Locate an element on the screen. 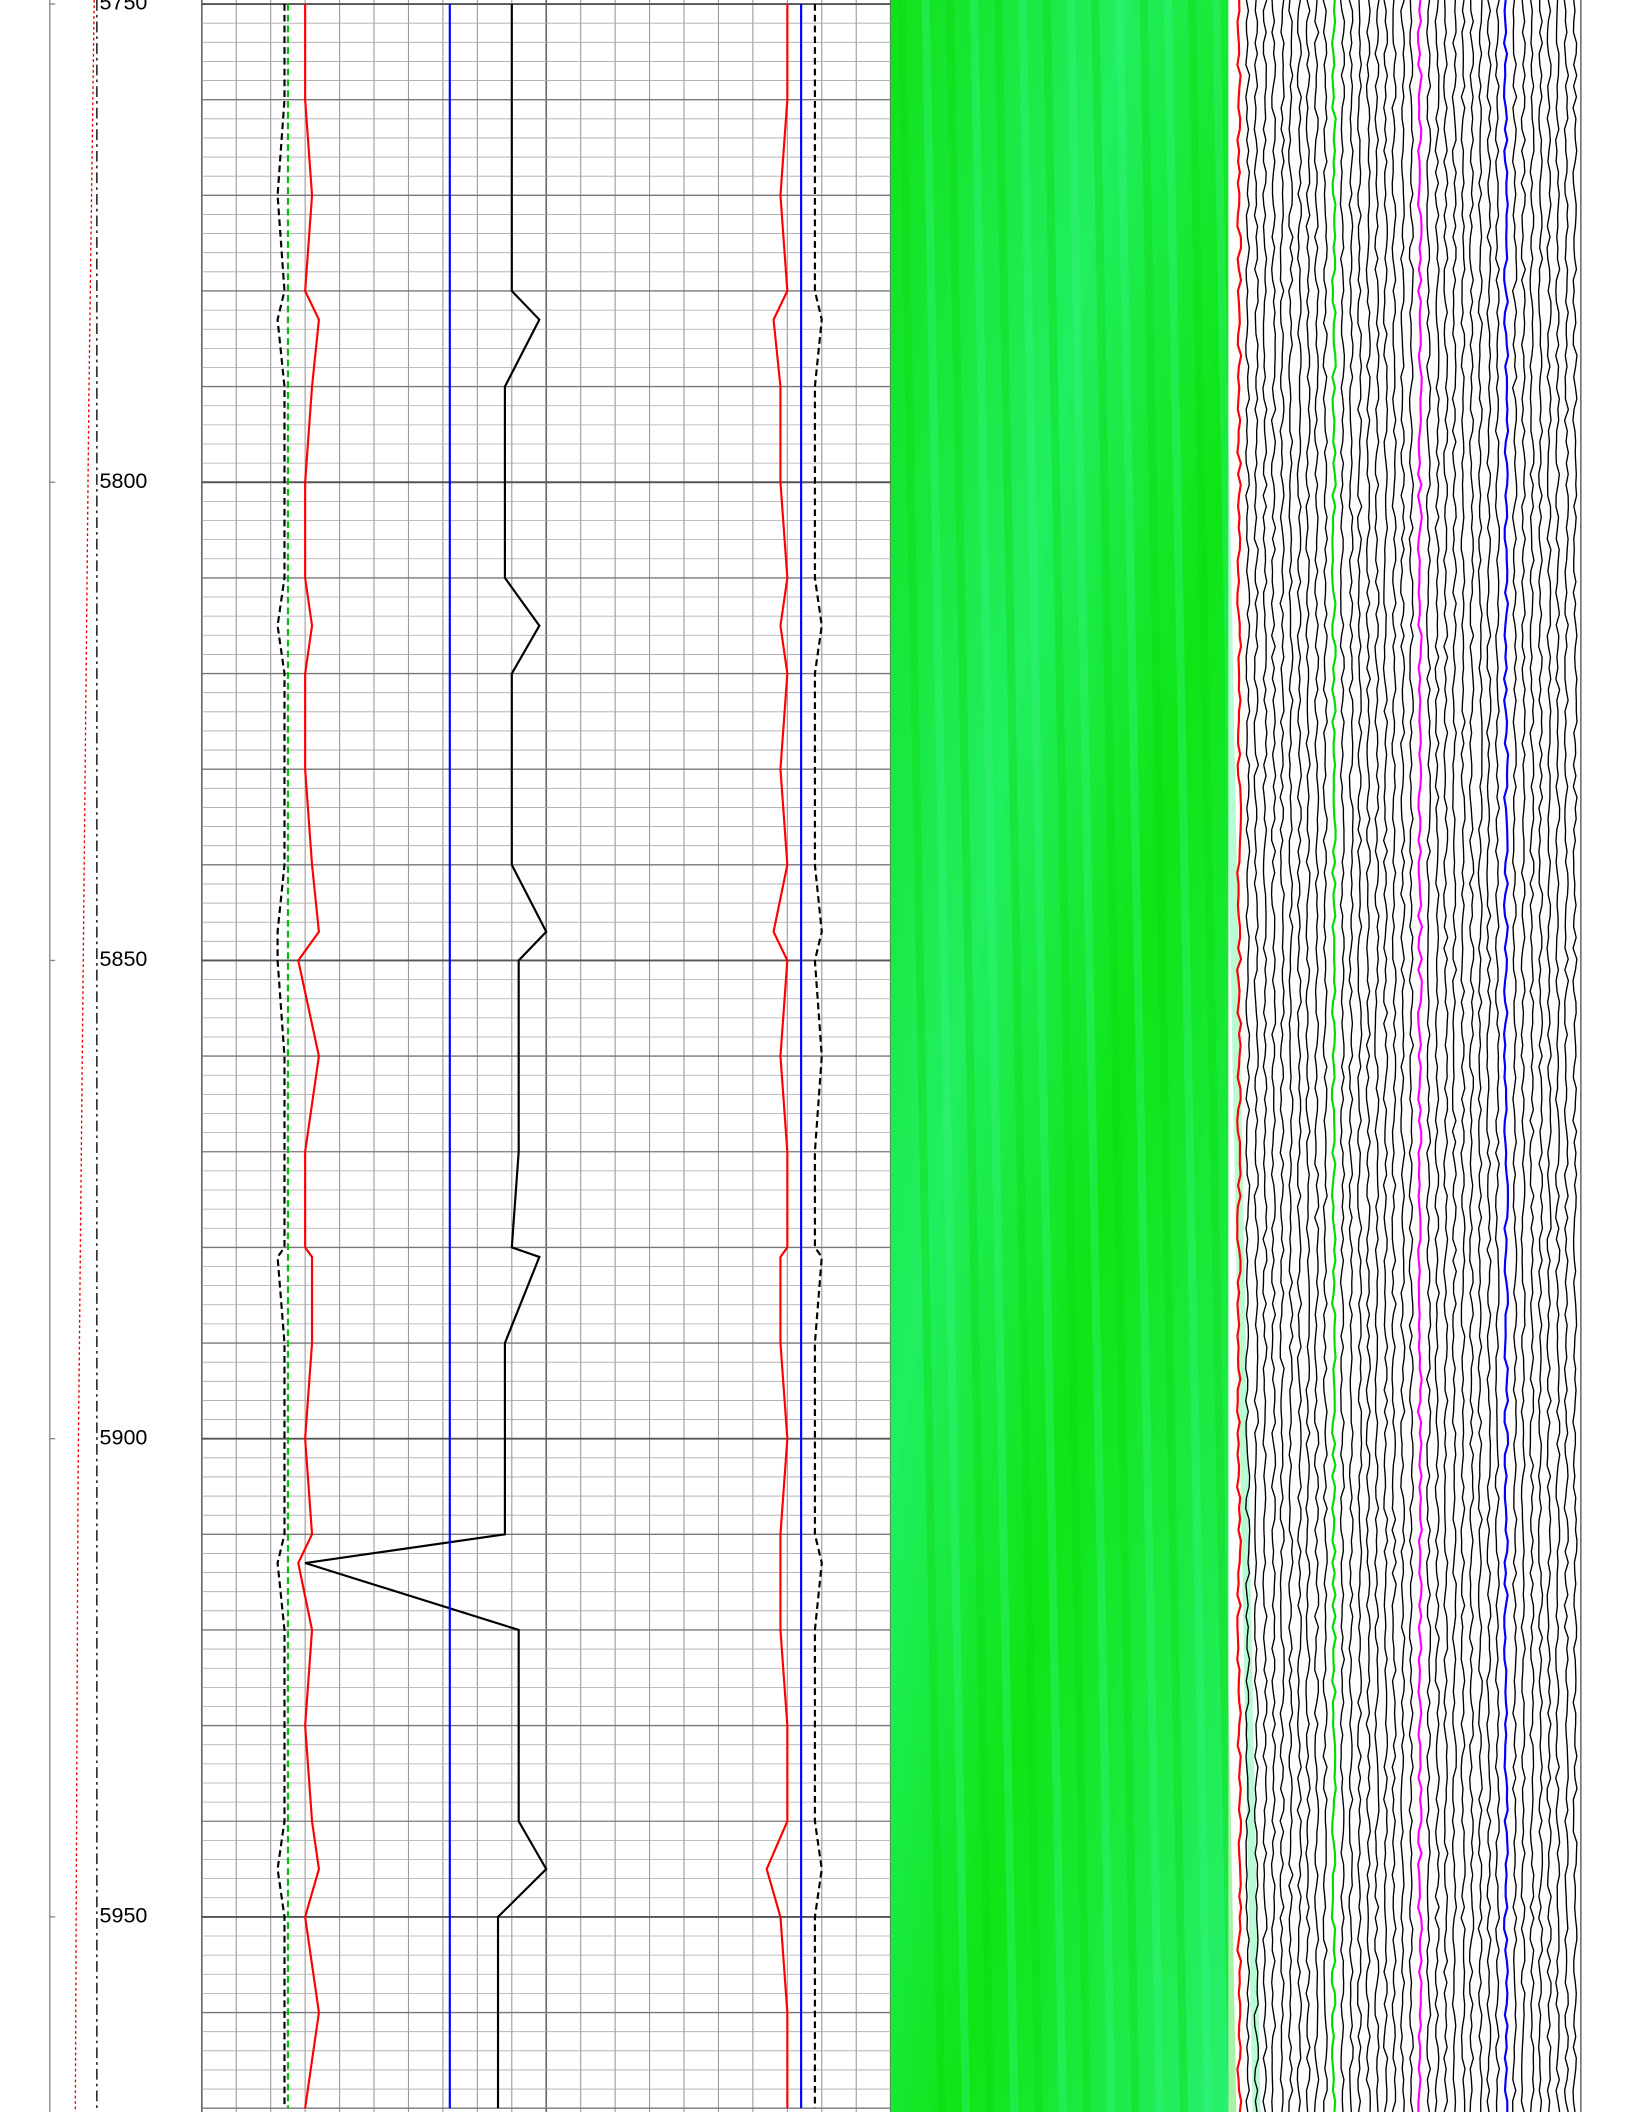 The width and height of the screenshot is (1632, 2112). depth-label: 5800 is located at coordinates (124, 481).